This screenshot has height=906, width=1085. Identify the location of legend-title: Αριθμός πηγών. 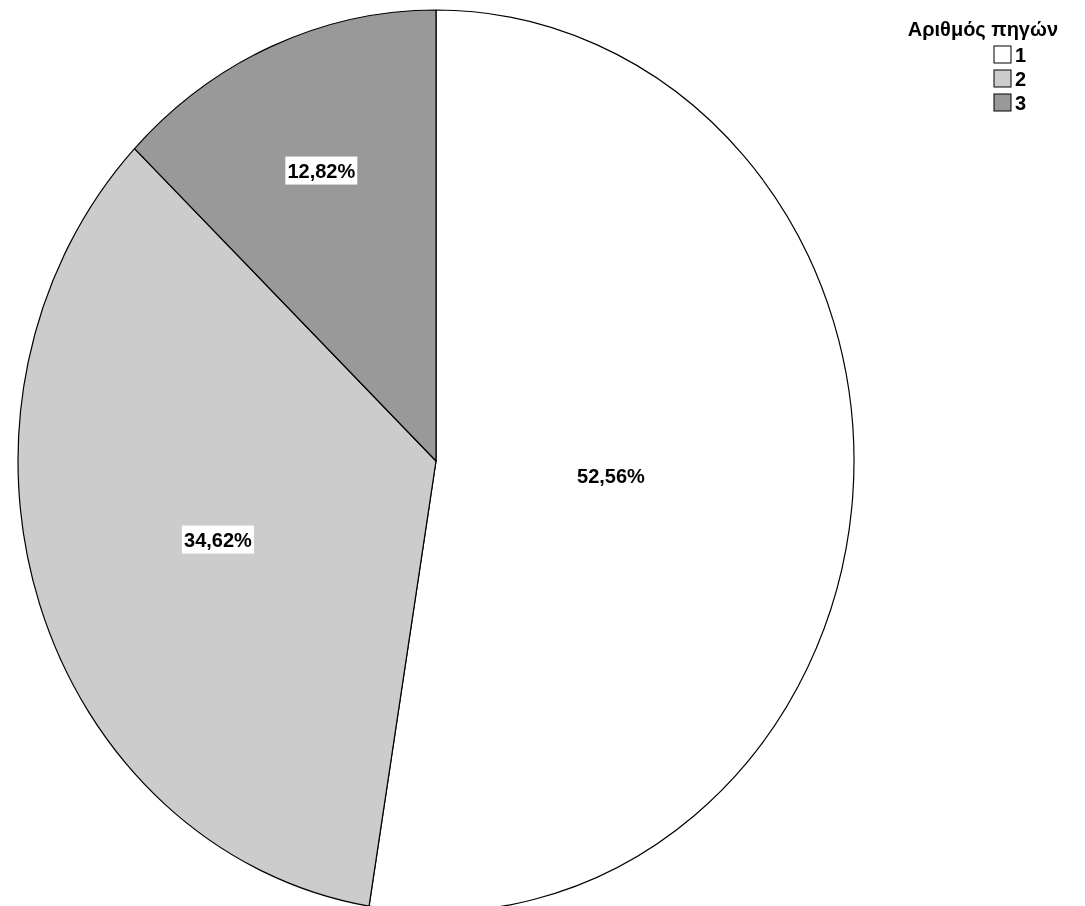
(982, 29).